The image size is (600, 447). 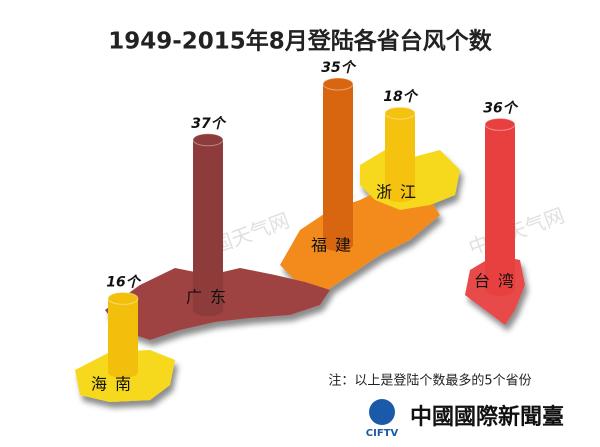 I want to click on fujian-shape, so click(x=360, y=242).